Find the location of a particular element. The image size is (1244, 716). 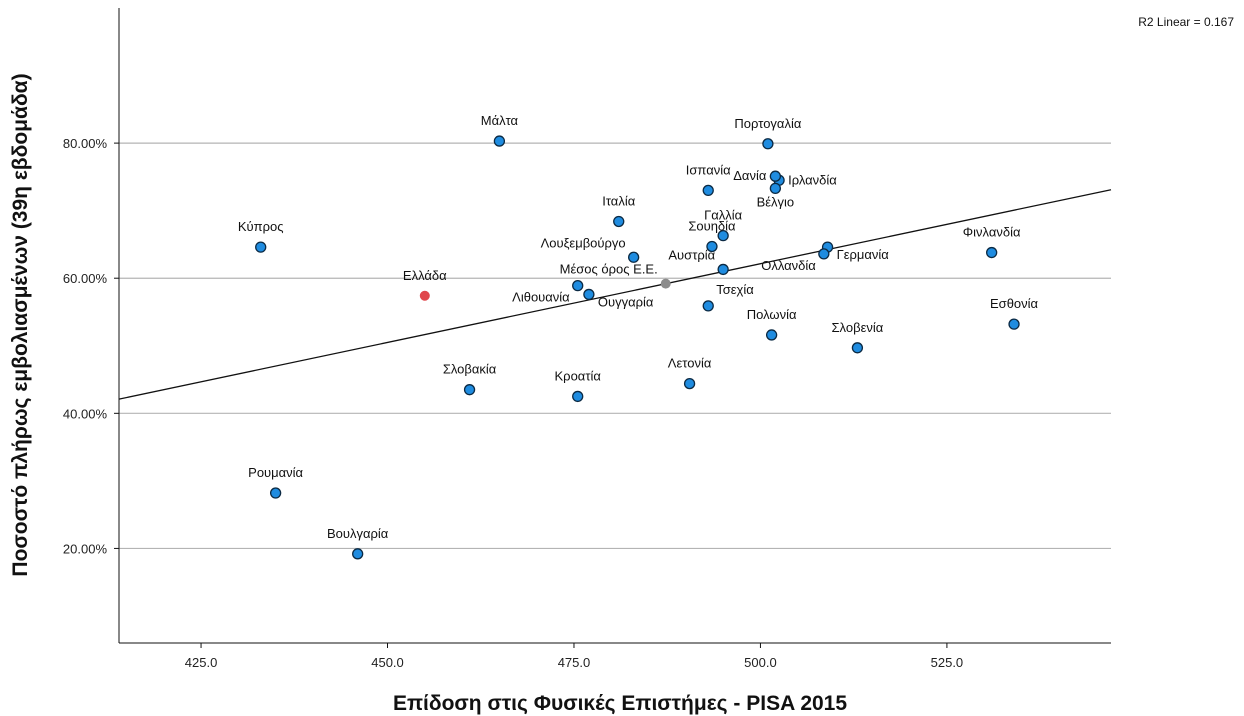

point-label: Ουγγαρία is located at coordinates (626, 301).